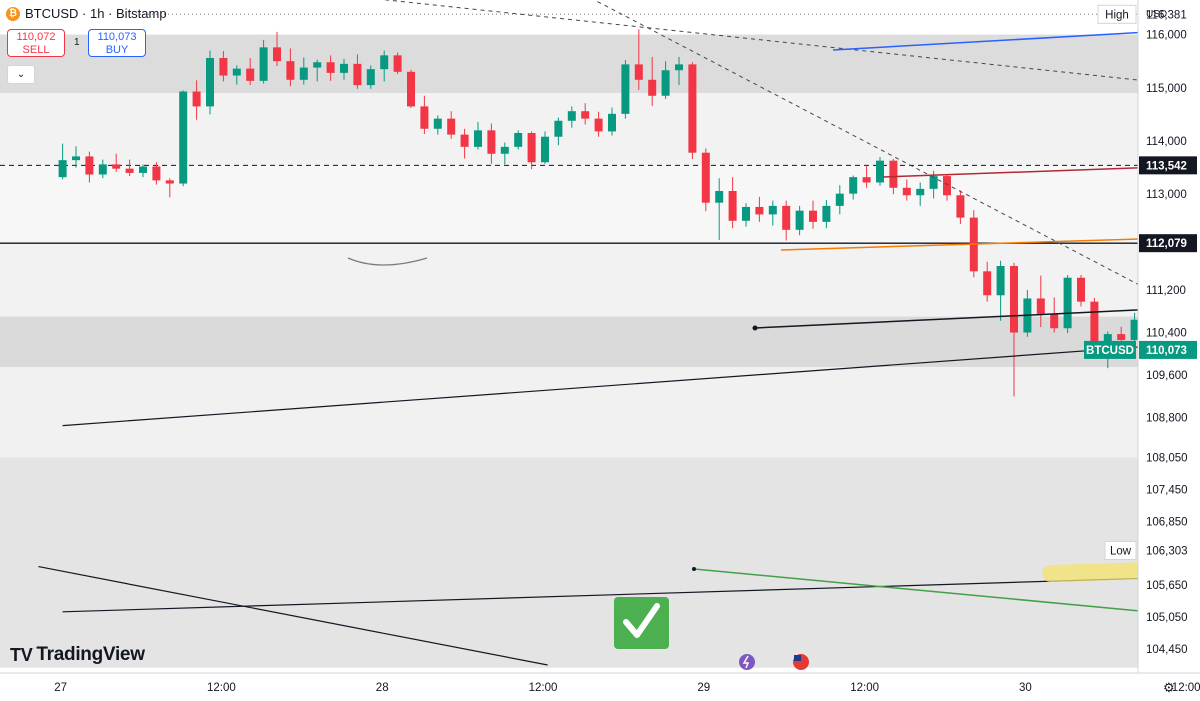 The width and height of the screenshot is (1200, 701). What do you see at coordinates (1167, 586) in the screenshot?
I see `y-tick-label: 105,650` at bounding box center [1167, 586].